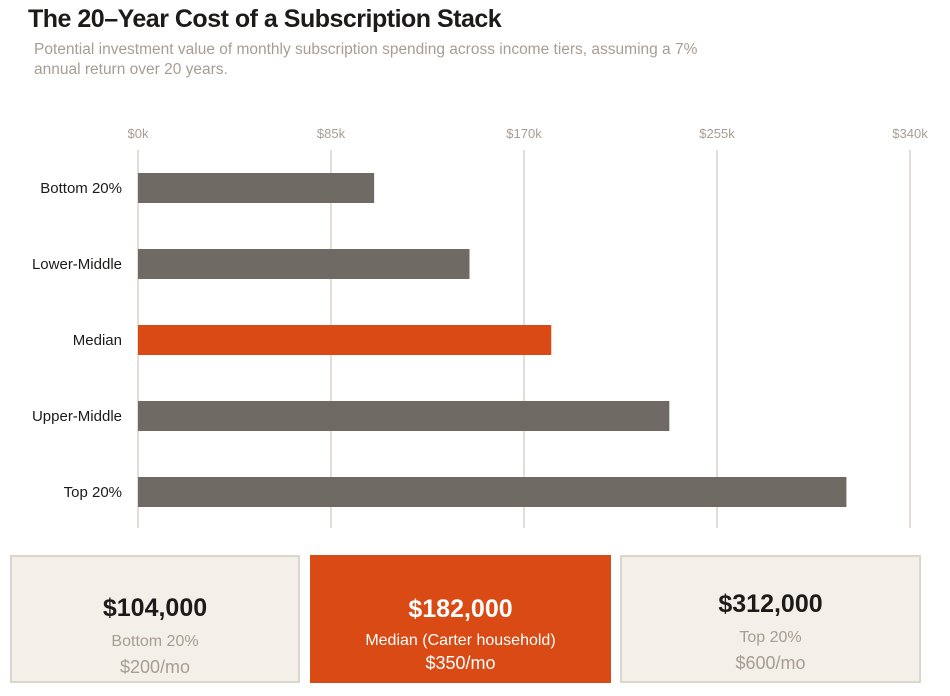  I want to click on y-category-label: Lower-Middle, so click(77, 264).